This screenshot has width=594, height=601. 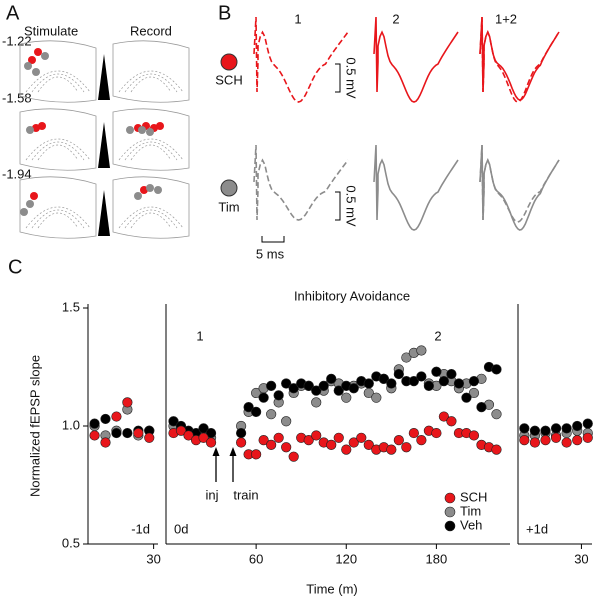 What do you see at coordinates (15, 267) in the screenshot?
I see `panel-label: C` at bounding box center [15, 267].